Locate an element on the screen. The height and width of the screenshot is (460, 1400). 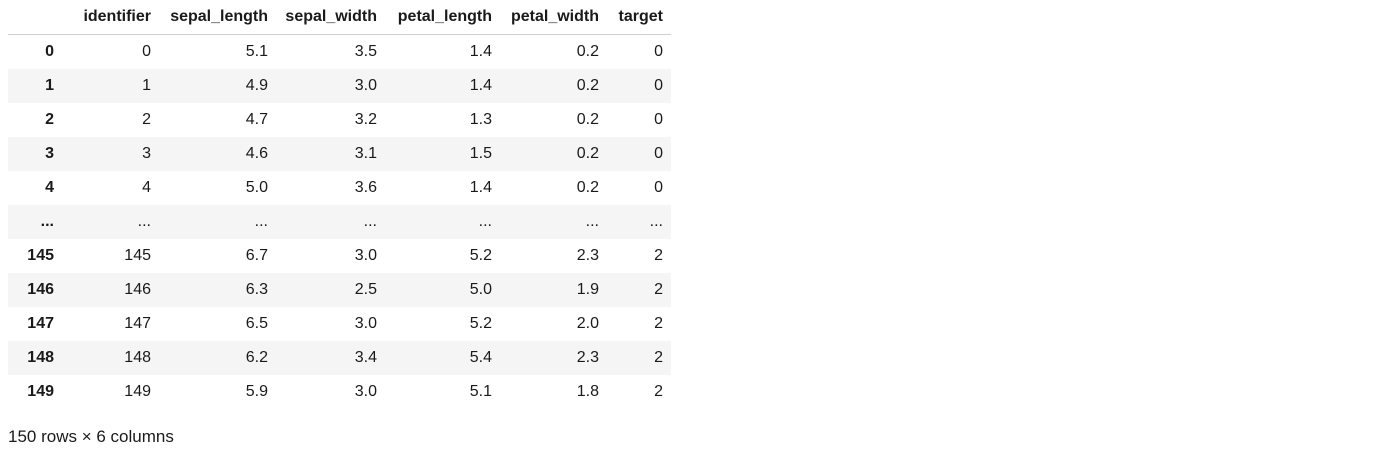
table-cell: 6.7 is located at coordinates (256, 255).